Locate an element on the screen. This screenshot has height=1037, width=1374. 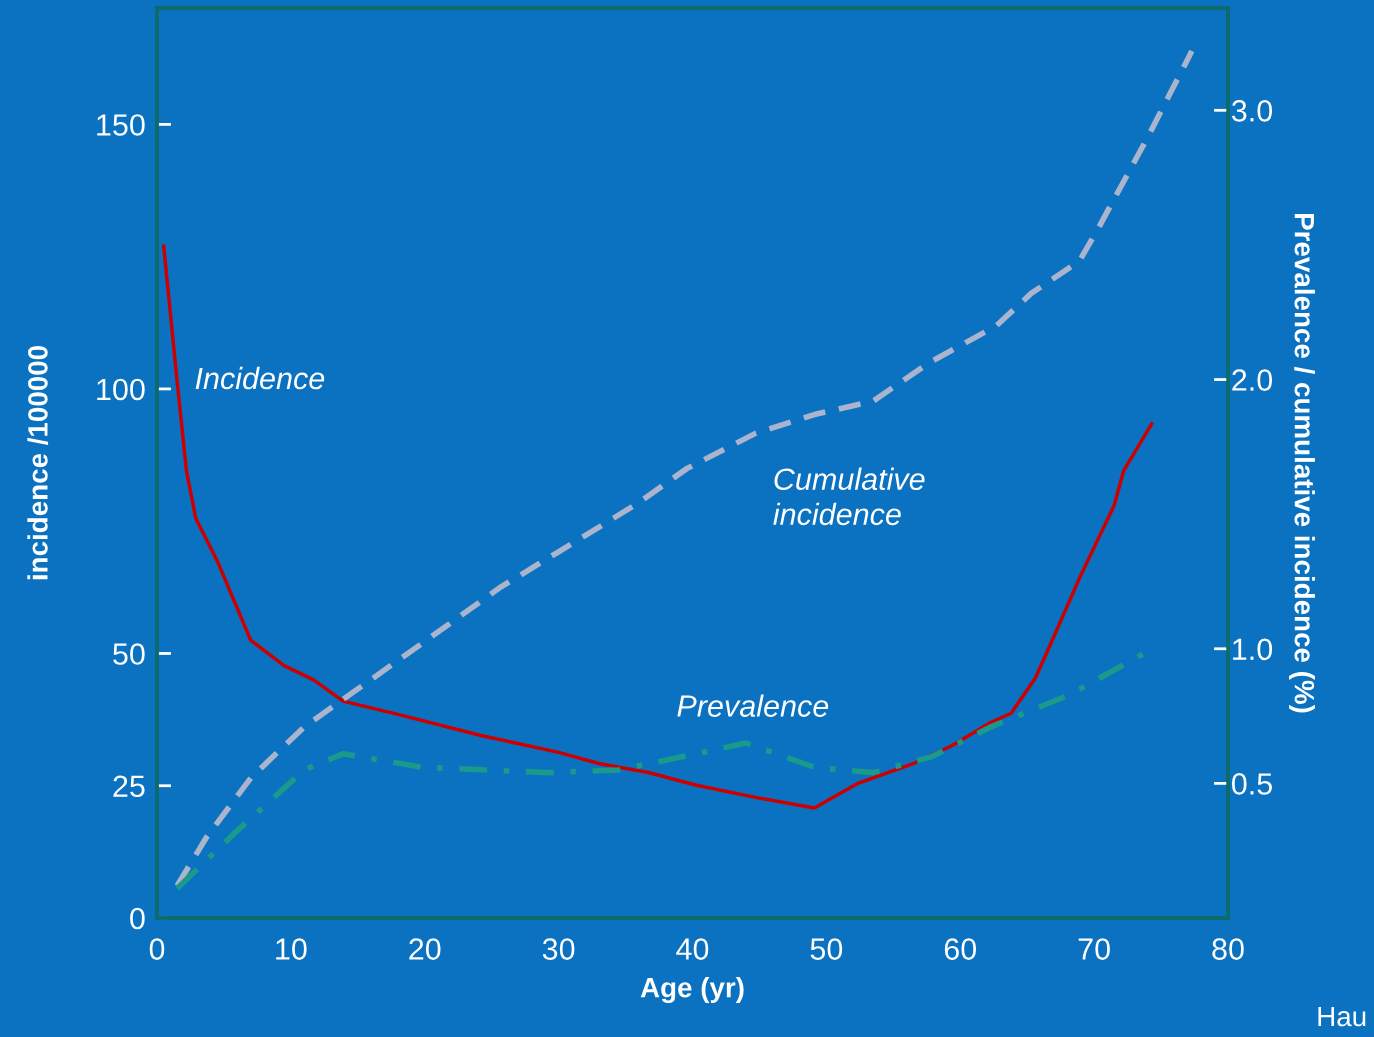
y-tick-label: 50 is located at coordinates (129, 654).